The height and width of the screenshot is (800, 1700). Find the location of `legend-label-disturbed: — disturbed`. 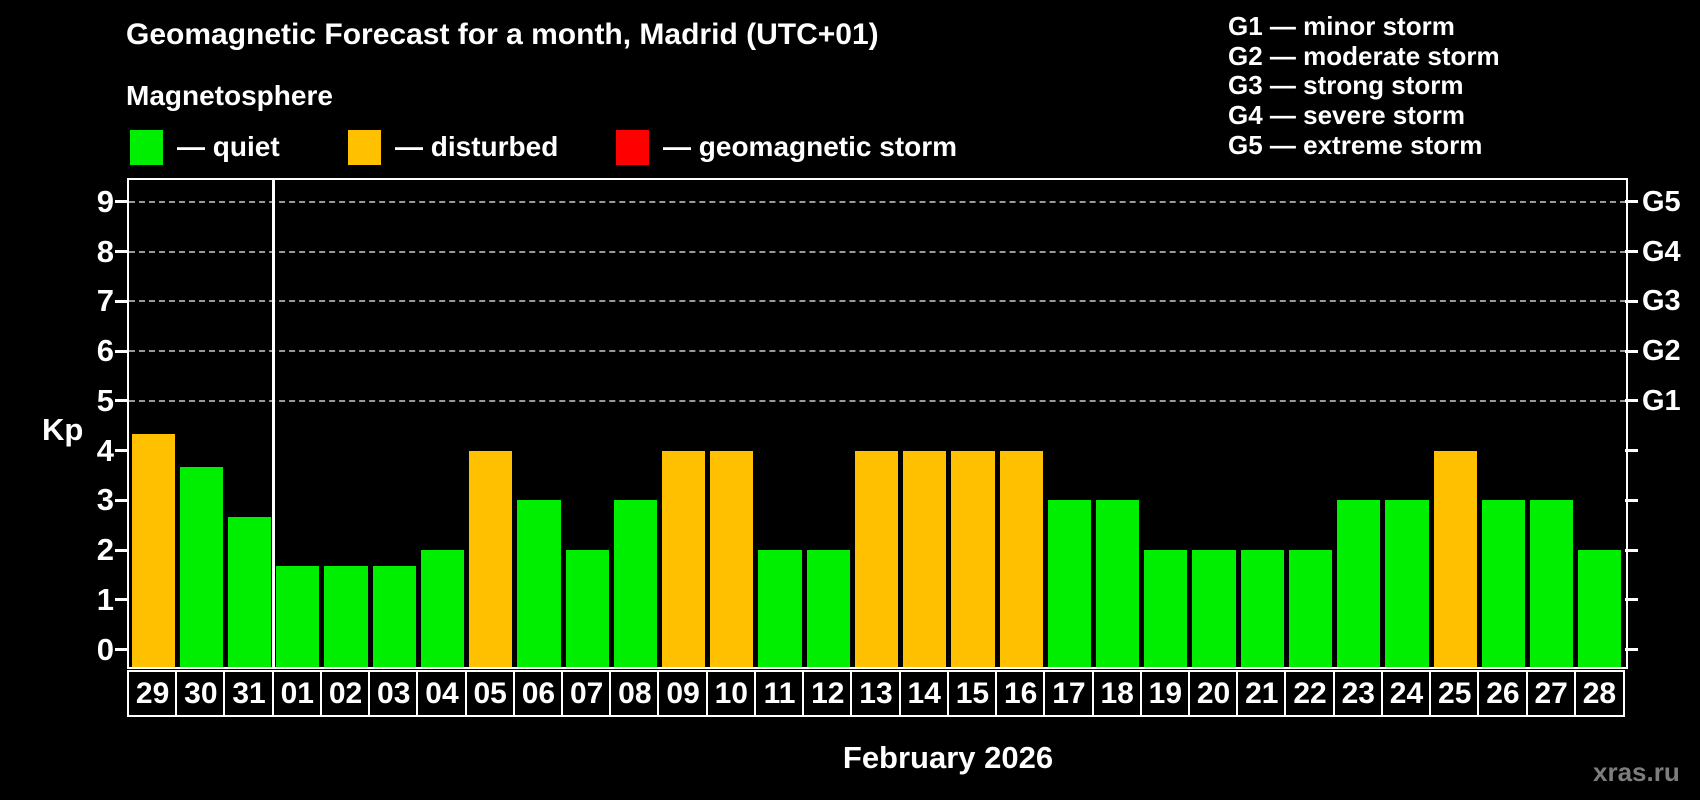

legend-label-disturbed: — disturbed is located at coordinates (477, 146).